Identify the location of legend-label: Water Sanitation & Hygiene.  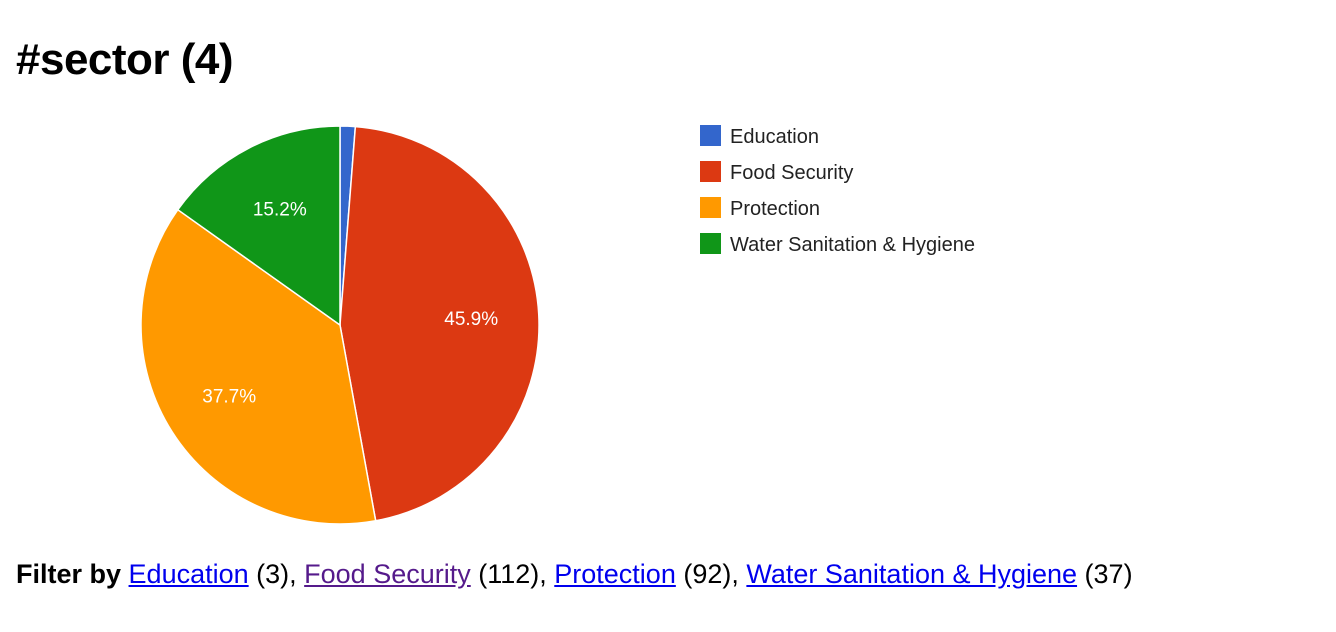
(852, 245).